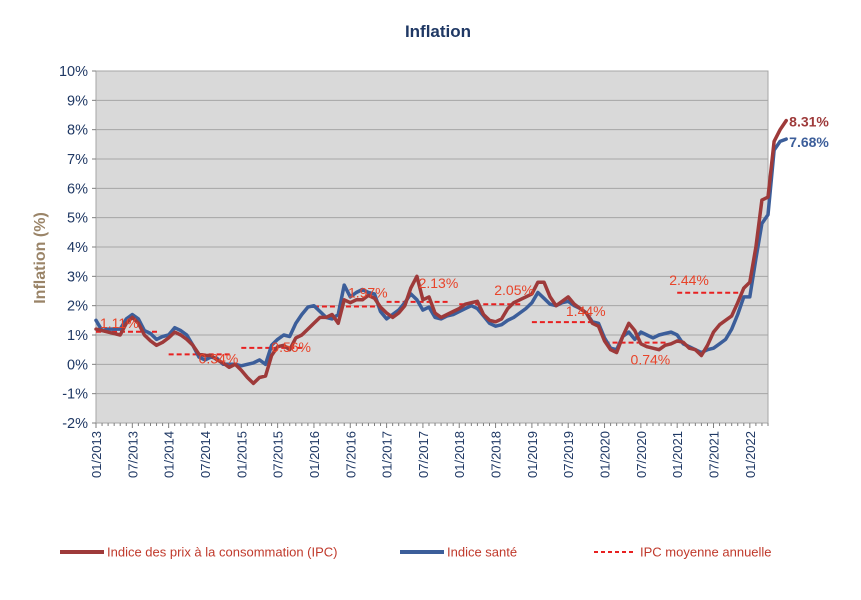 This screenshot has width=861, height=600. I want to click on x-tick-label: 07/2013, so click(132, 454).